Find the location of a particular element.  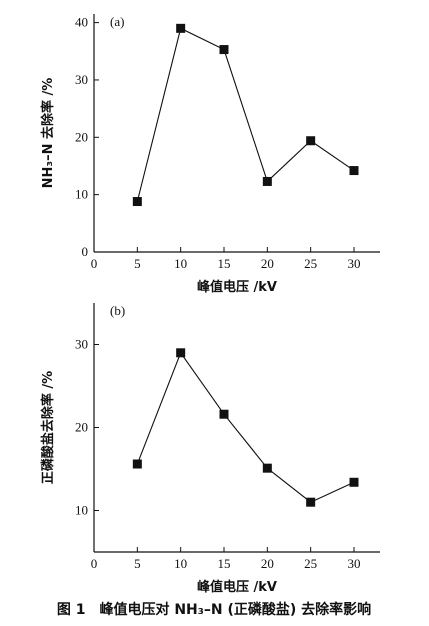

y-axis-title: 正磷酸盐去除率 /% is located at coordinates (48, 427).